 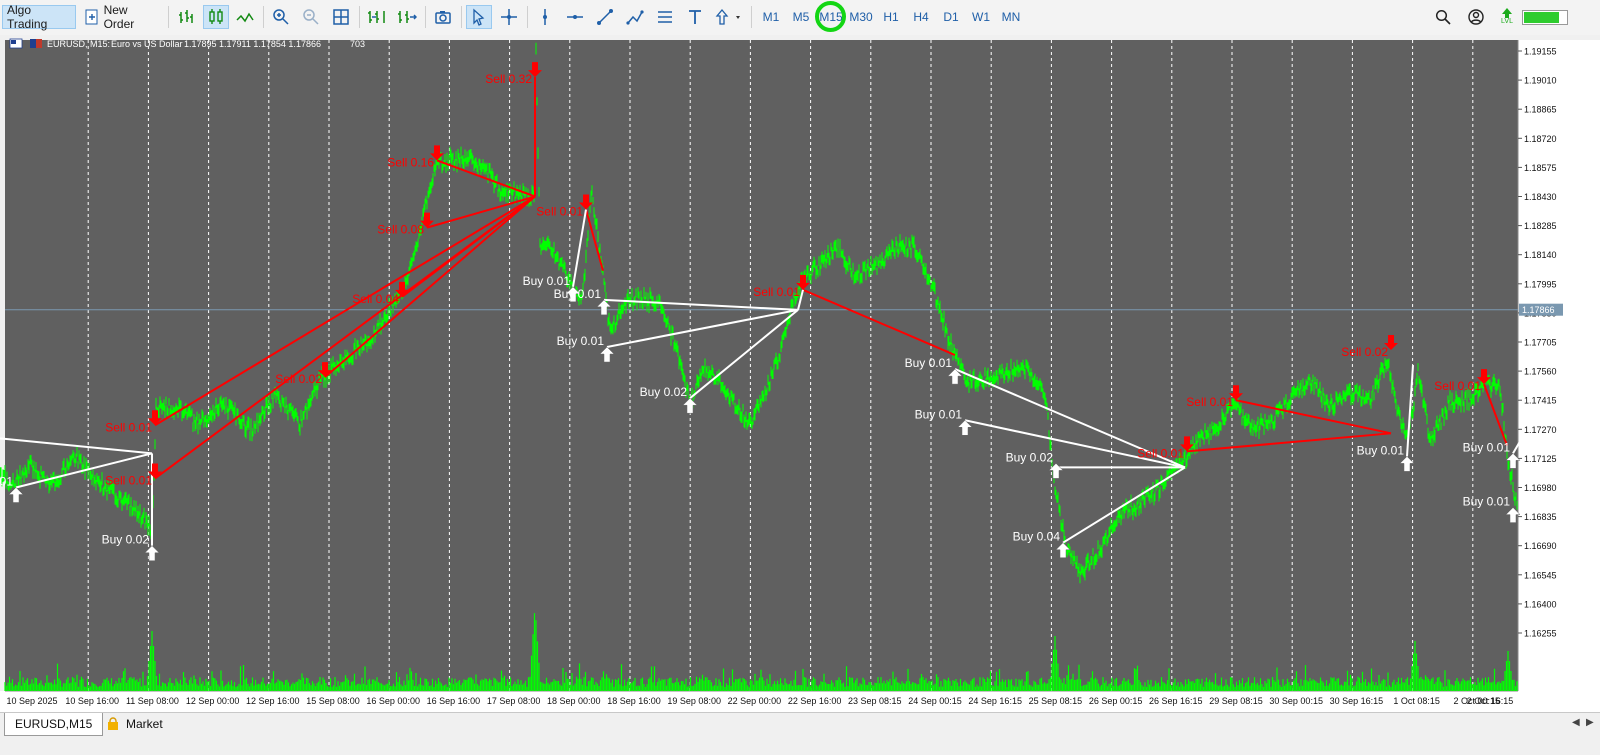 What do you see at coordinates (92, 701) in the screenshot?
I see `time-axis-label: 10 Sep 16:00` at bounding box center [92, 701].